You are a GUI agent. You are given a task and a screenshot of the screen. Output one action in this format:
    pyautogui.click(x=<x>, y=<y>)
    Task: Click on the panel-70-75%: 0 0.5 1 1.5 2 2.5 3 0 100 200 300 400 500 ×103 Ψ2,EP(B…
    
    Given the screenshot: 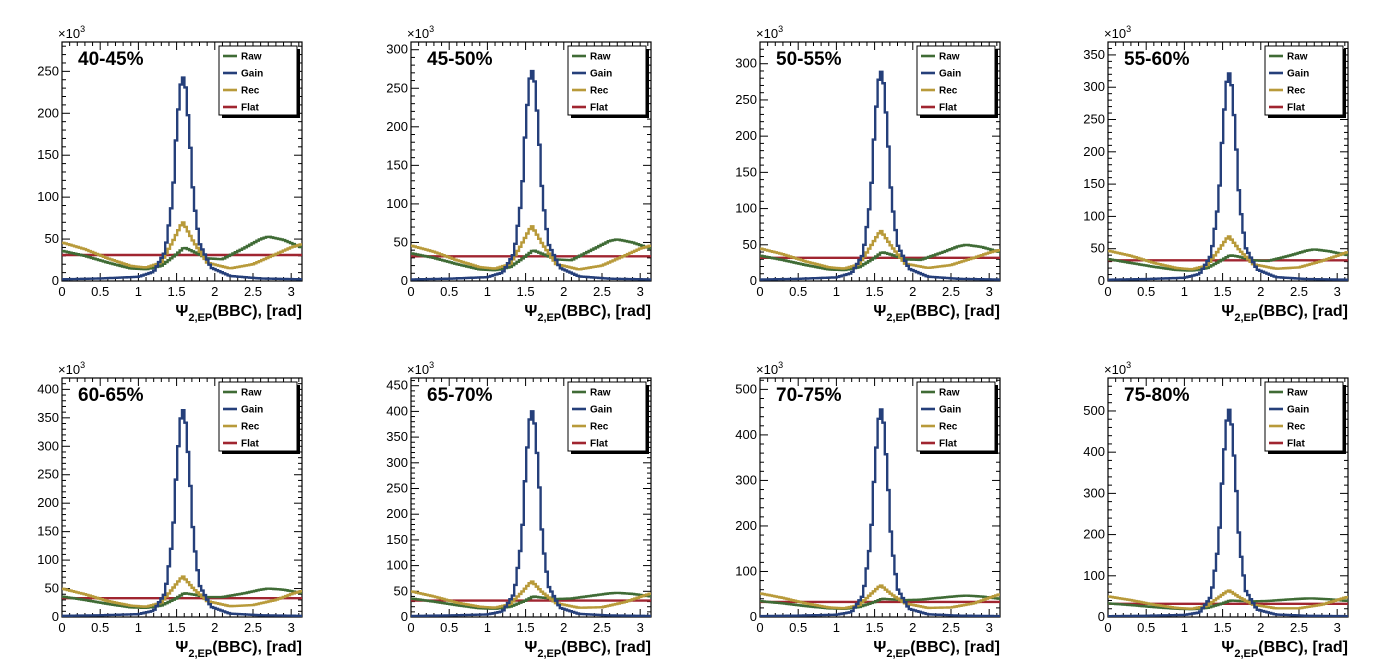 What is the action you would take?
    pyautogui.click(x=868, y=510)
    